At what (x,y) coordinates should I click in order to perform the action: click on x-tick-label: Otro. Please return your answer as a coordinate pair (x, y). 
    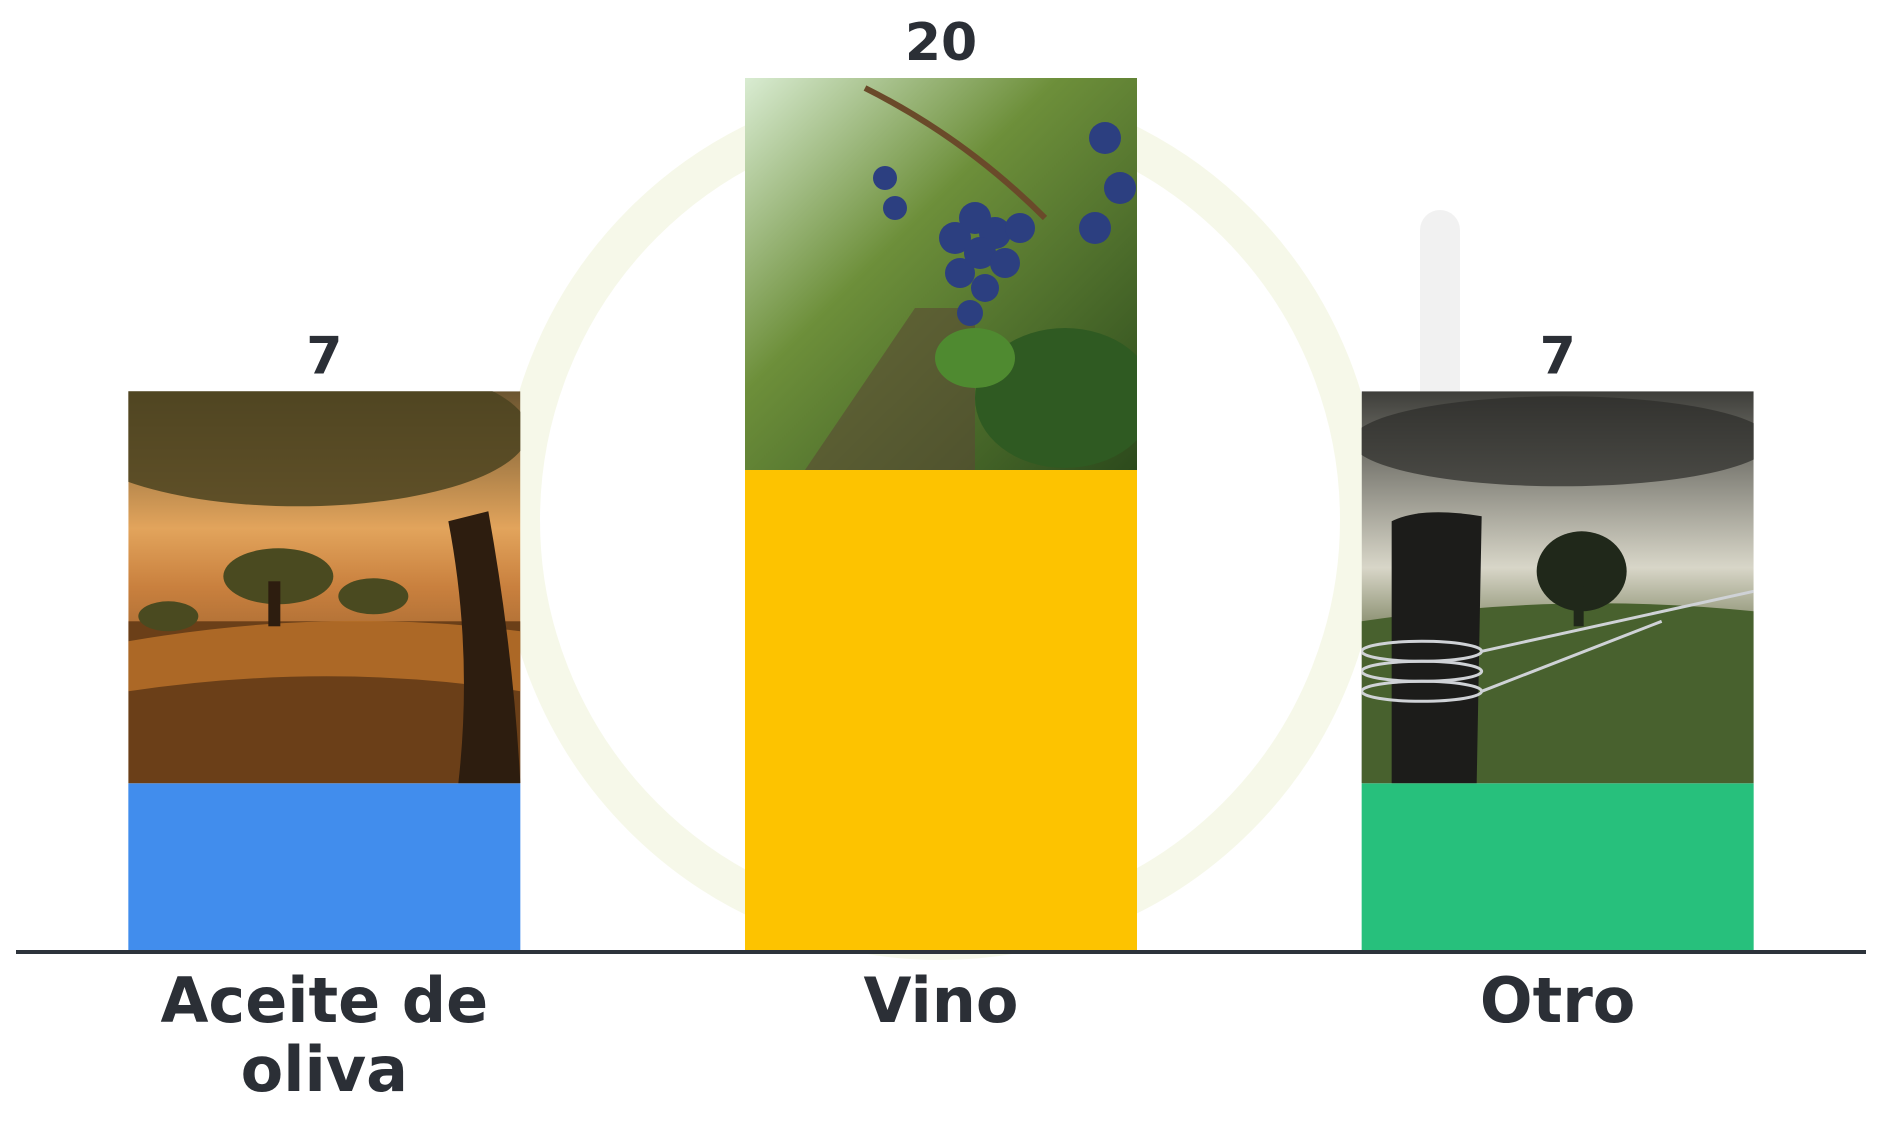
    Looking at the image, I should click on (1557, 1000).